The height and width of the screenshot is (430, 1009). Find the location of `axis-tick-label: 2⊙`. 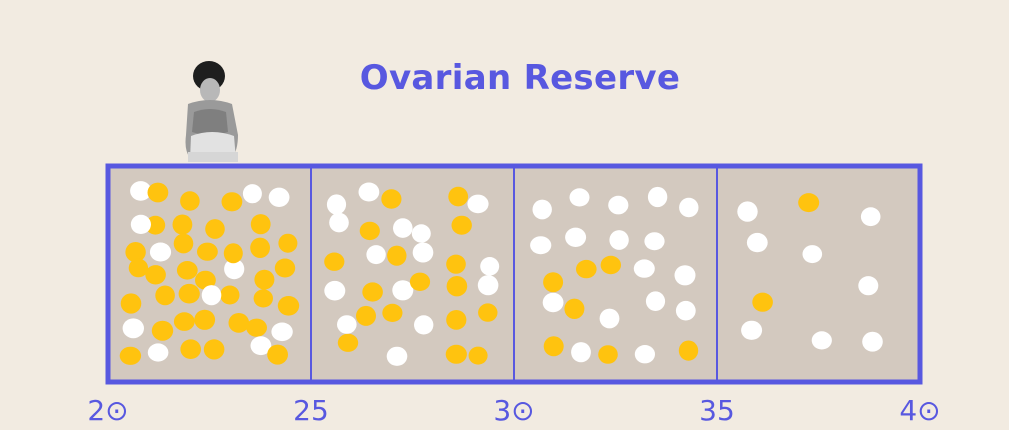

axis-tick-label: 2⊙ is located at coordinates (107, 410).